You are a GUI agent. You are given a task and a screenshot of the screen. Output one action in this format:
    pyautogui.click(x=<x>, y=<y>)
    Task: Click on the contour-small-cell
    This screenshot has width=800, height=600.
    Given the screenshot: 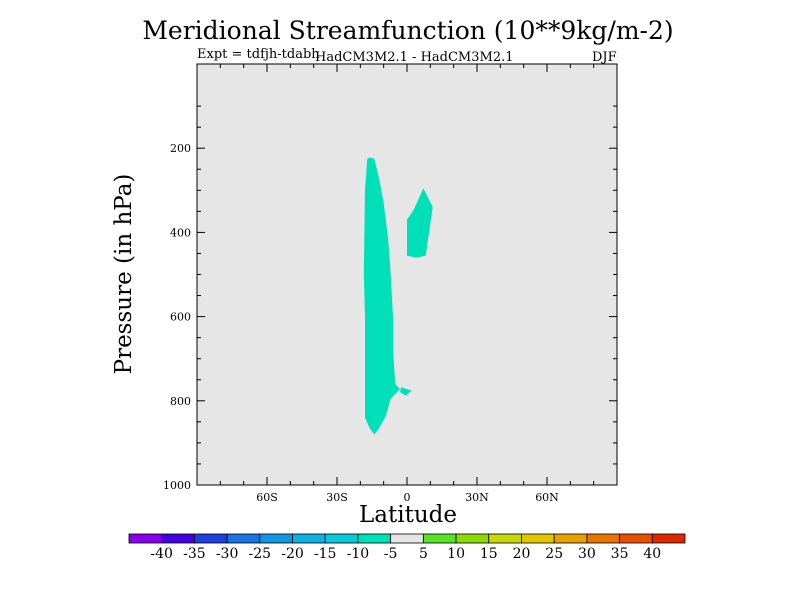 What is the action you would take?
    pyautogui.click(x=406, y=391)
    